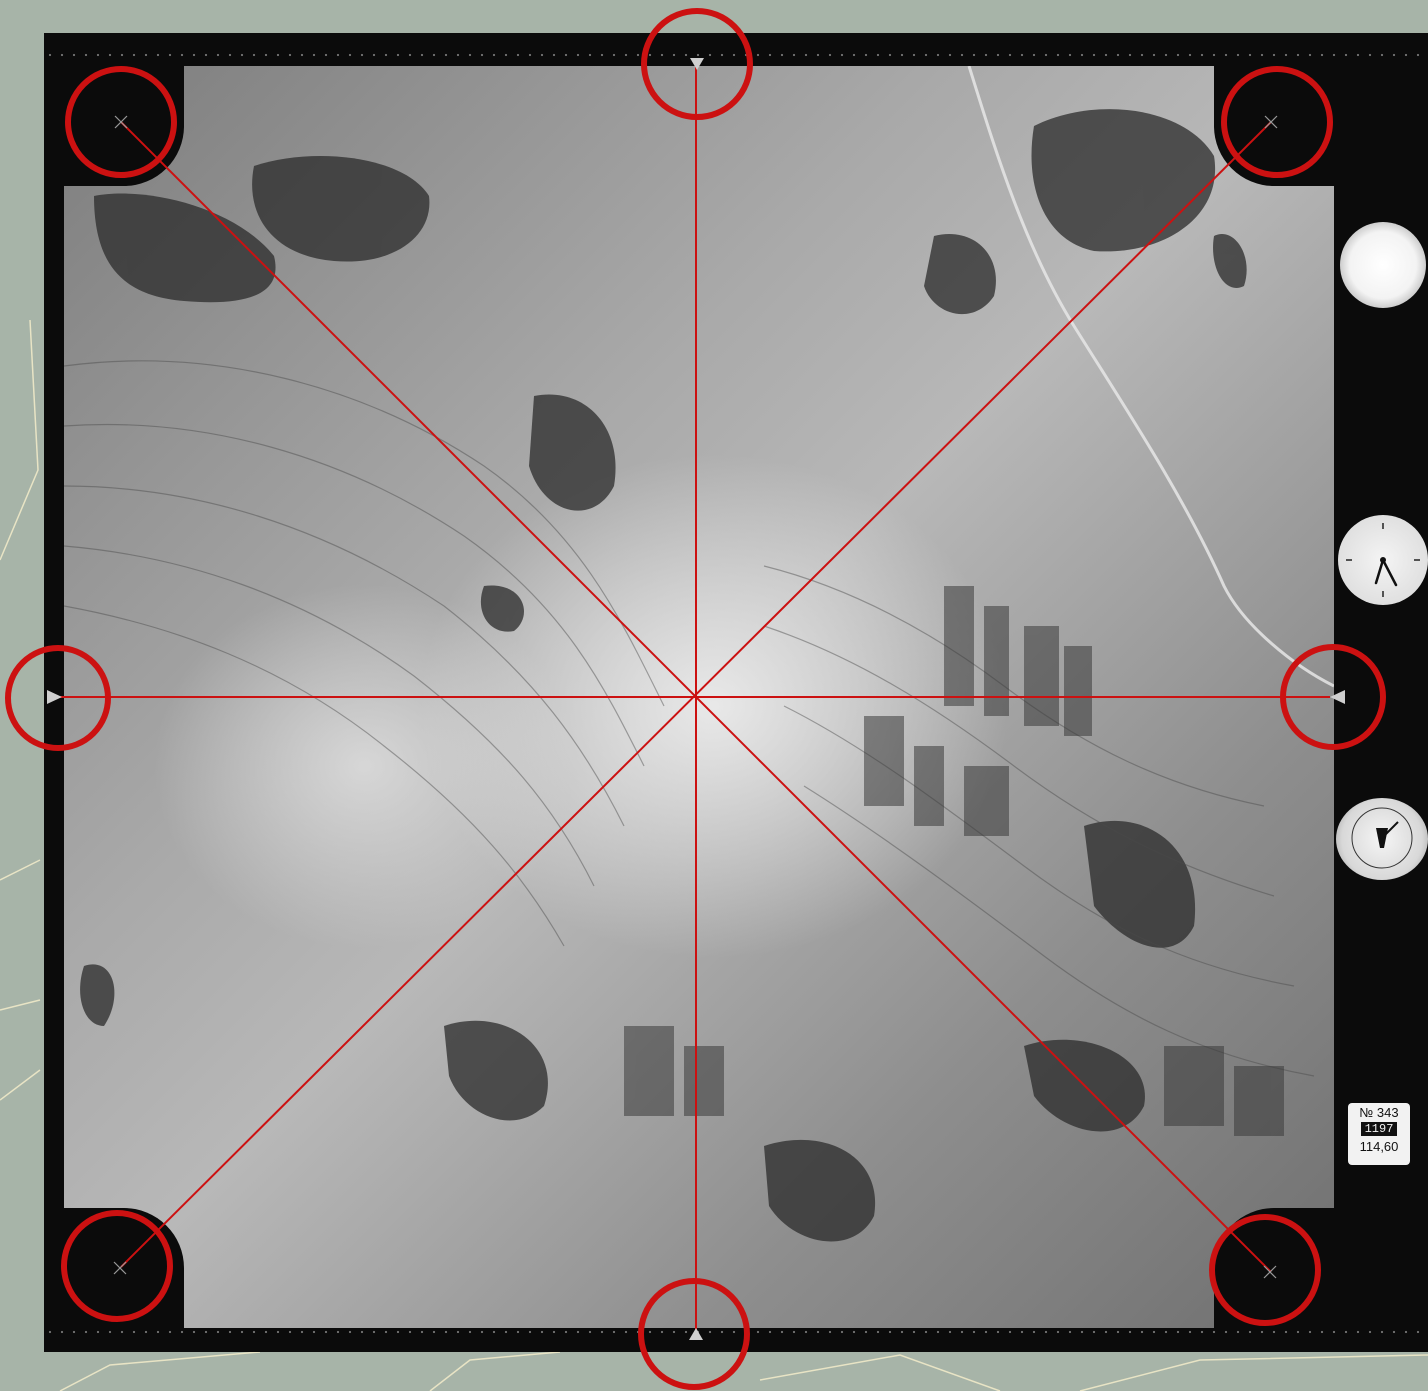 This screenshot has height=1391, width=1428. Describe the element at coordinates (1379, 1146) in the screenshot. I see `focal-length: 114,60` at that location.